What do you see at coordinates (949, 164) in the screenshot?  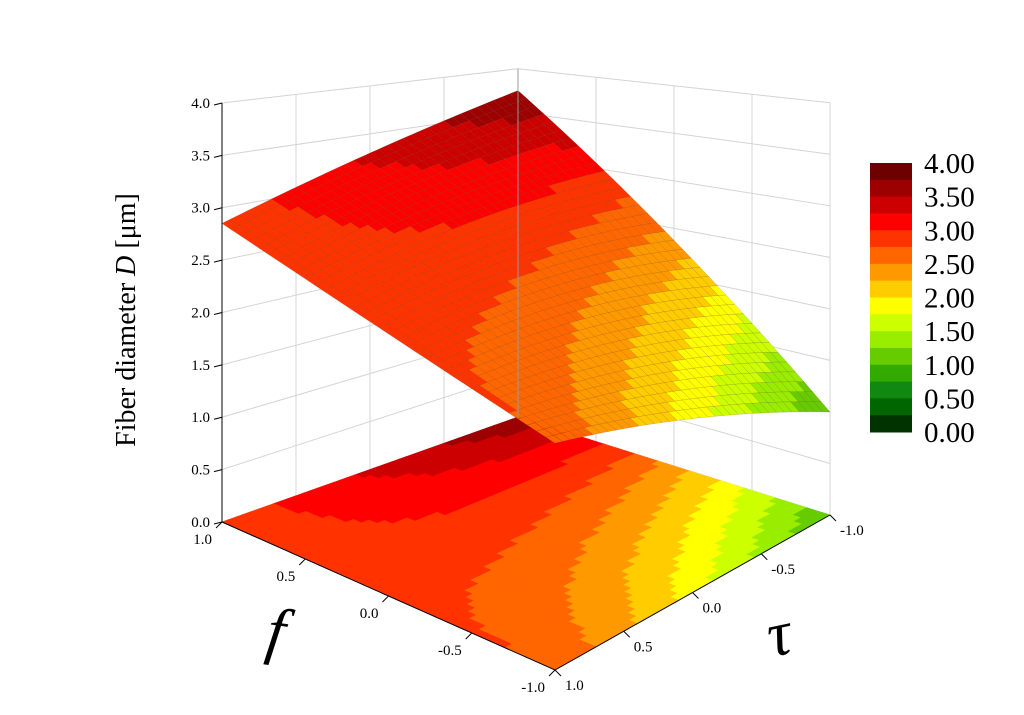 I see `colorbar-label: 4.00` at bounding box center [949, 164].